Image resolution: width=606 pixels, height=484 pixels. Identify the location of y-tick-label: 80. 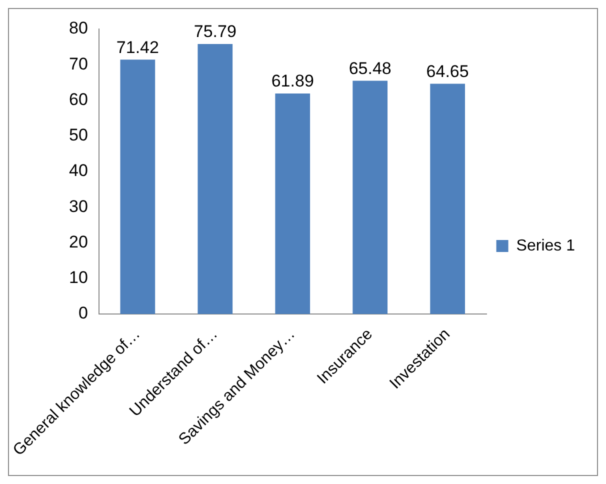
(78, 28).